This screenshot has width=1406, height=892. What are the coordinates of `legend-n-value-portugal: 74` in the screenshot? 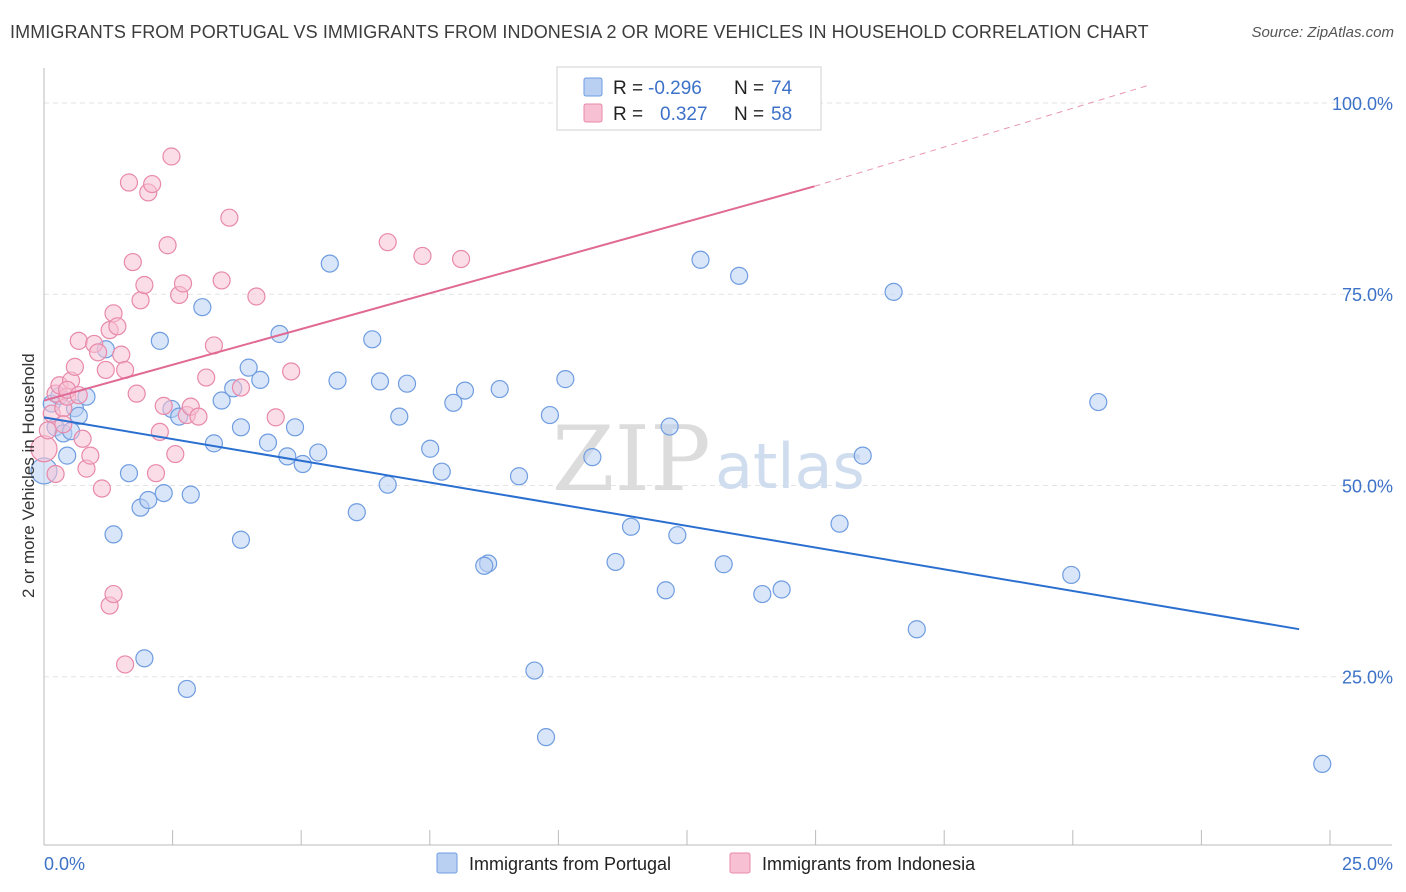 It's located at (782, 88).